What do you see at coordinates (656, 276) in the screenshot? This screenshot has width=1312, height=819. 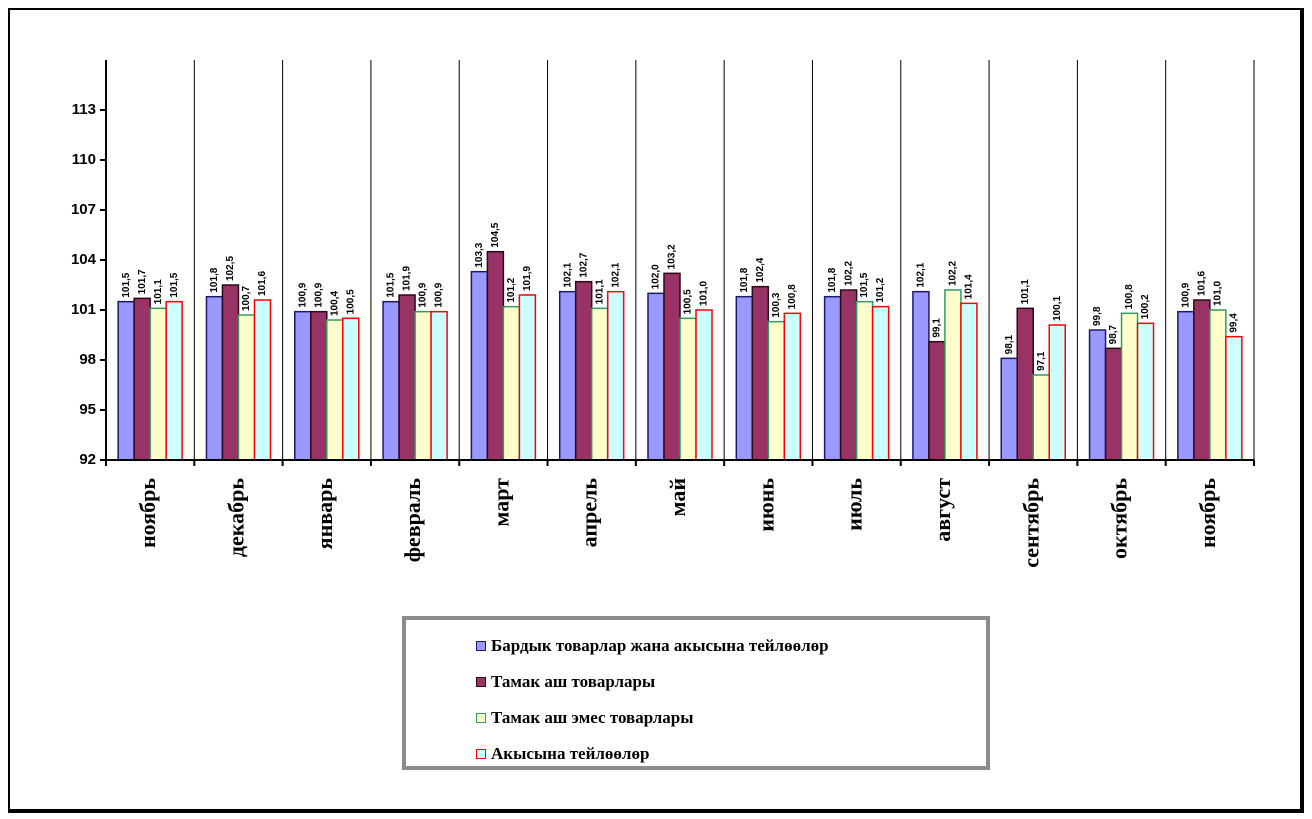 I see `data-label: 102,0` at bounding box center [656, 276].